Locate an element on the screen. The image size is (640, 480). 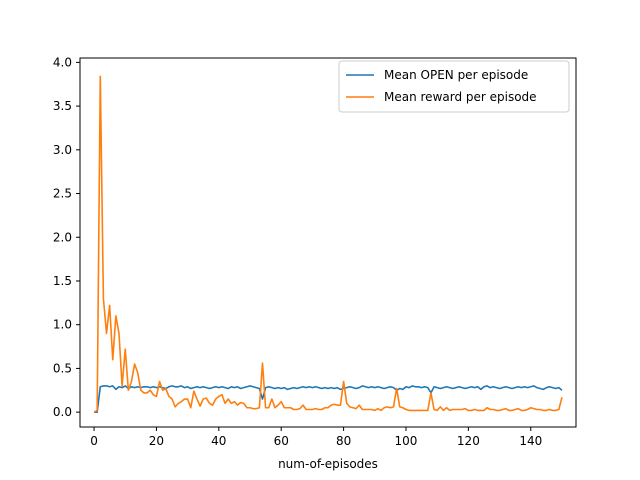
x-tick-label: 80 is located at coordinates (343, 441).